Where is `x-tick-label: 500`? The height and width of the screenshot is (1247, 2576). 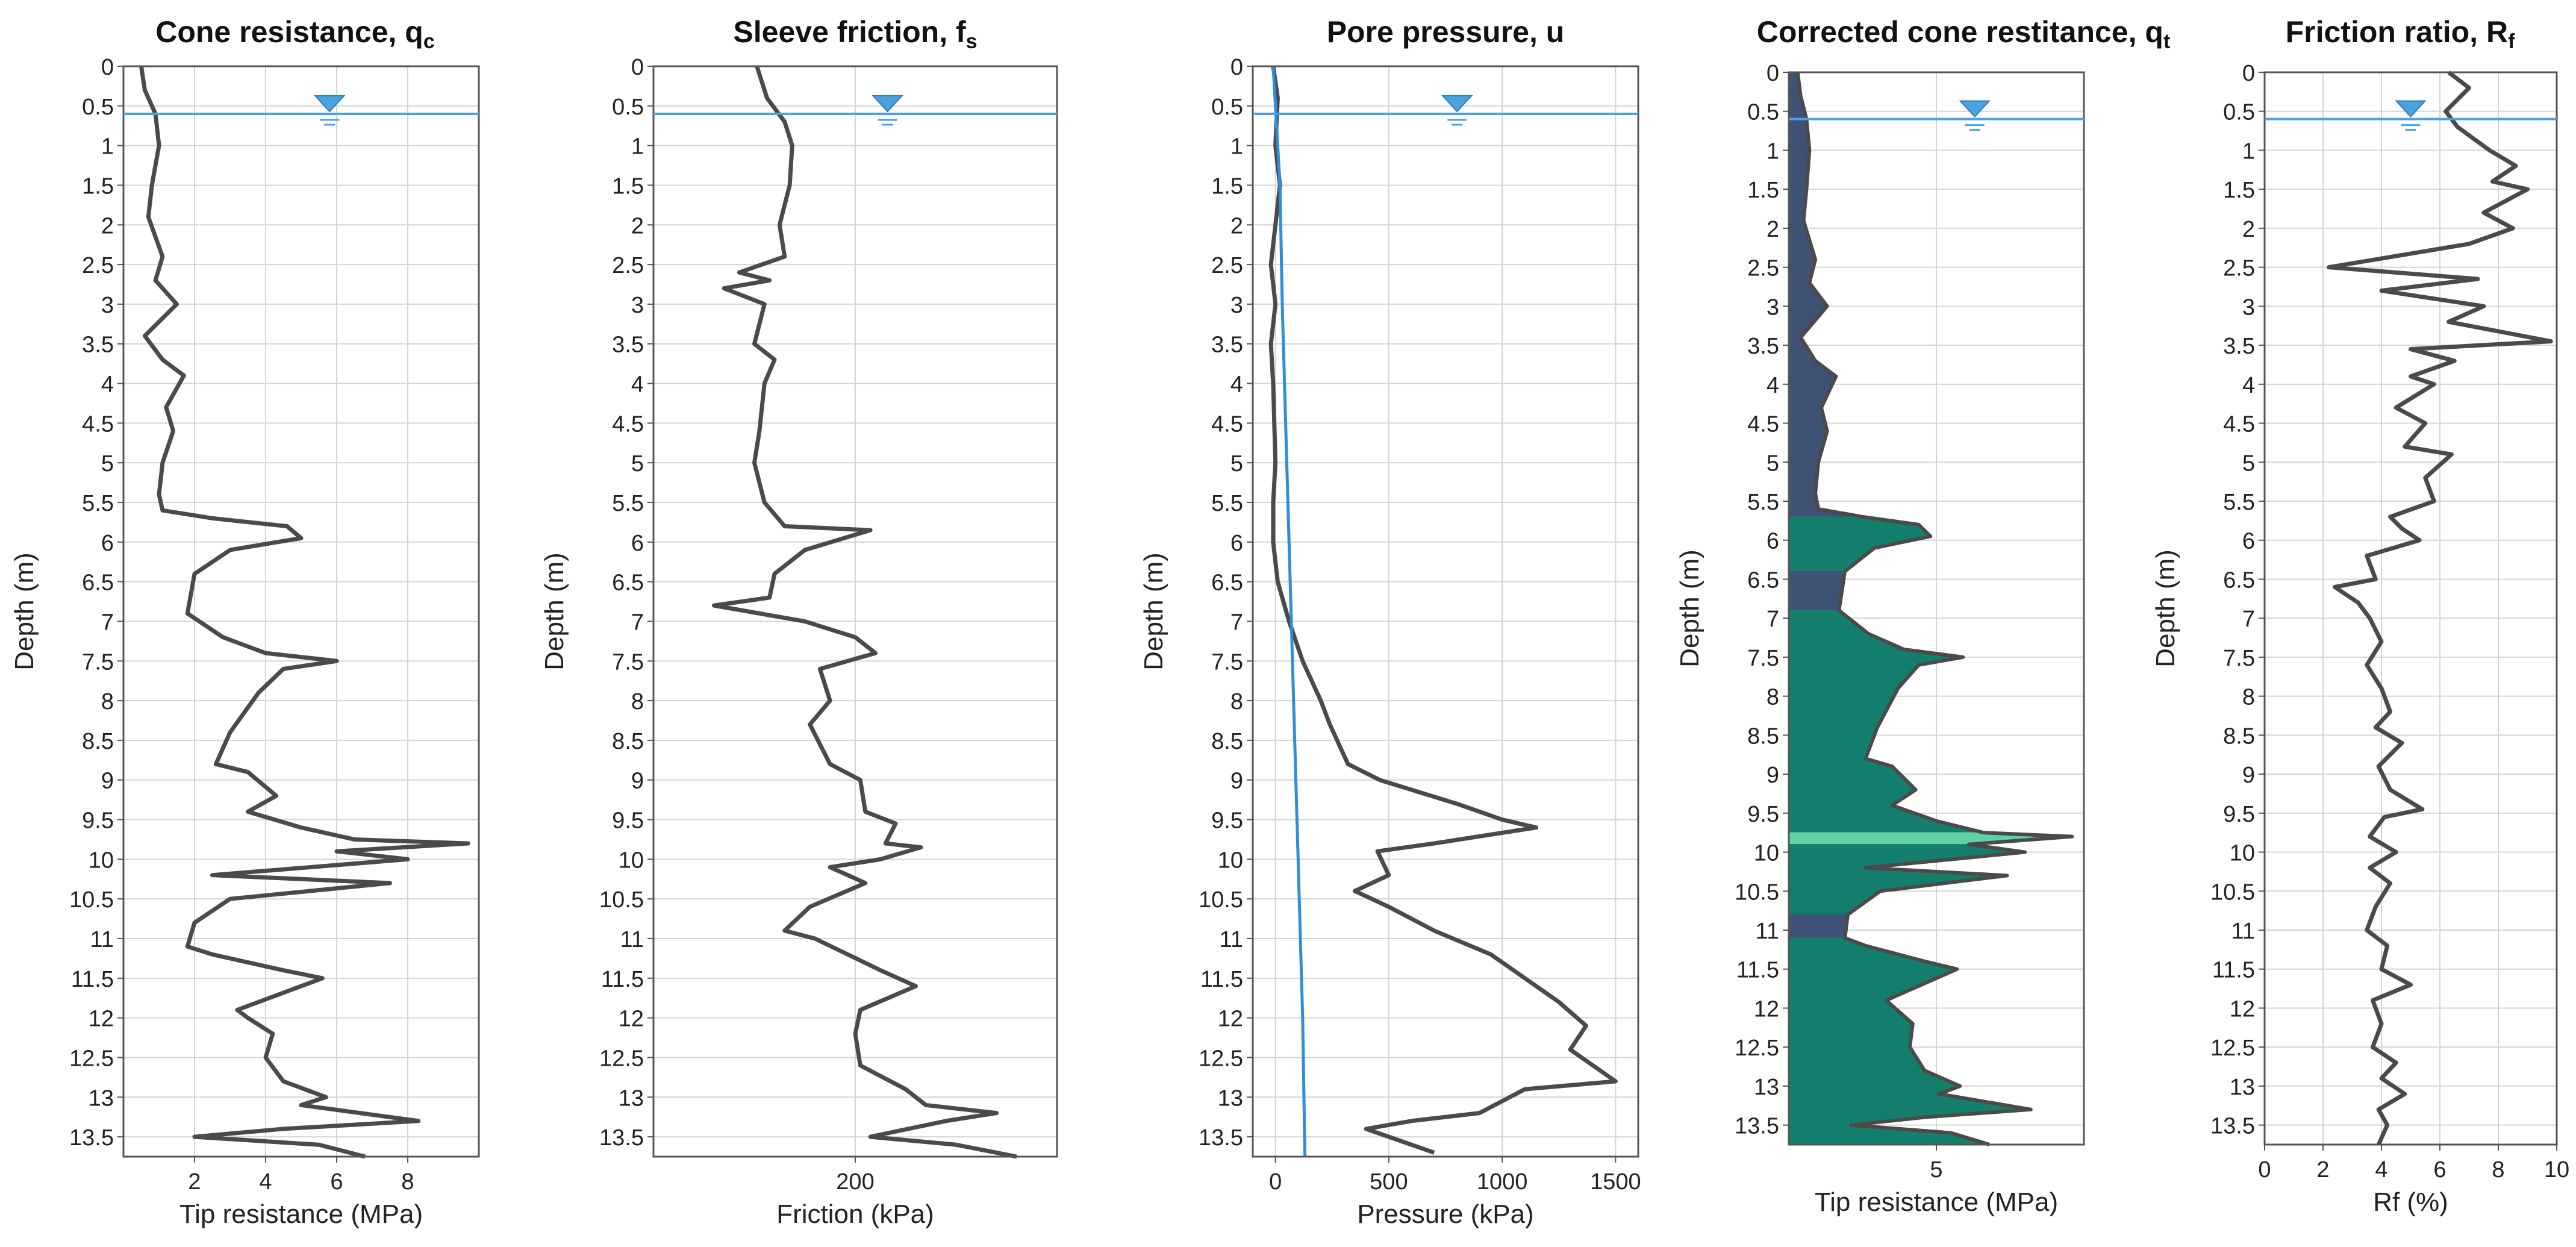
x-tick-label: 500 is located at coordinates (1389, 1182).